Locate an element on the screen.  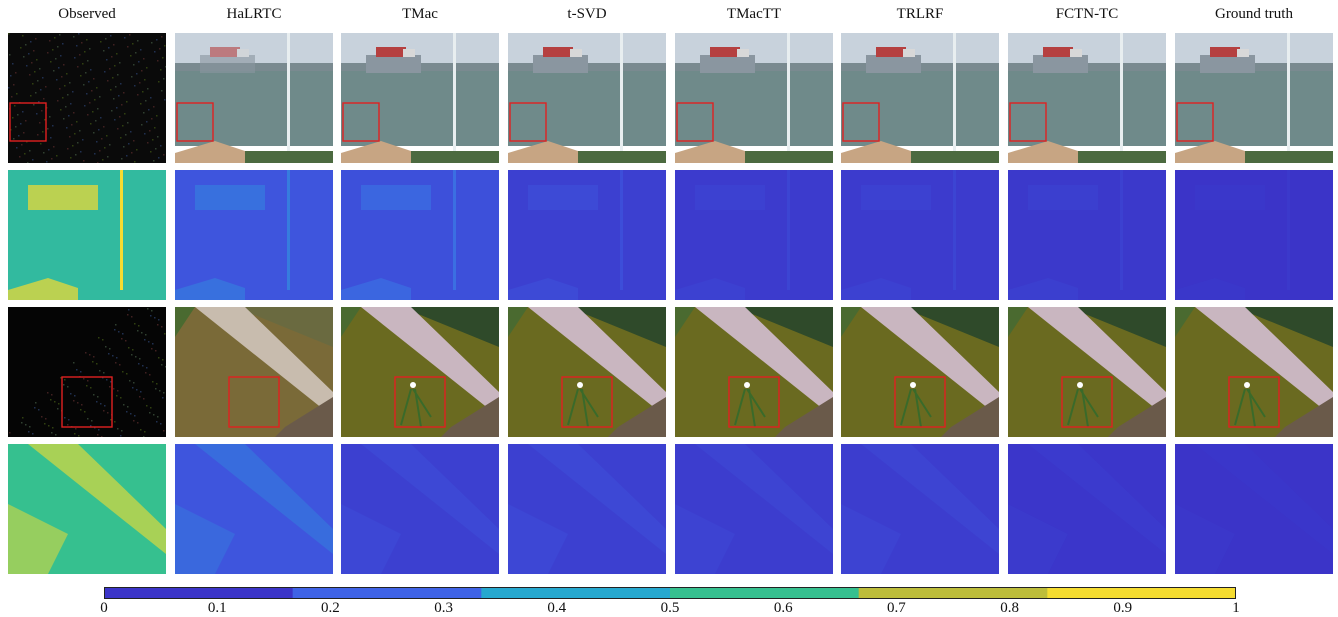
column-header: t-SVD is located at coordinates (587, 14).